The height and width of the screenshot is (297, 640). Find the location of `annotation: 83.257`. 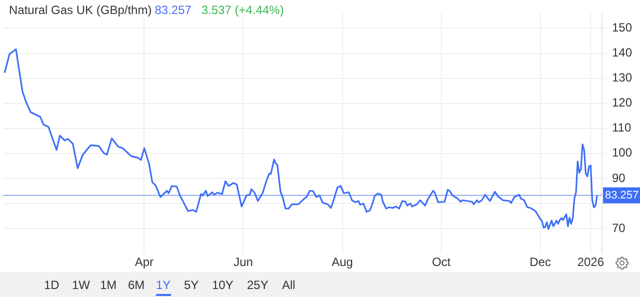

annotation: 83.257 is located at coordinates (173, 10).